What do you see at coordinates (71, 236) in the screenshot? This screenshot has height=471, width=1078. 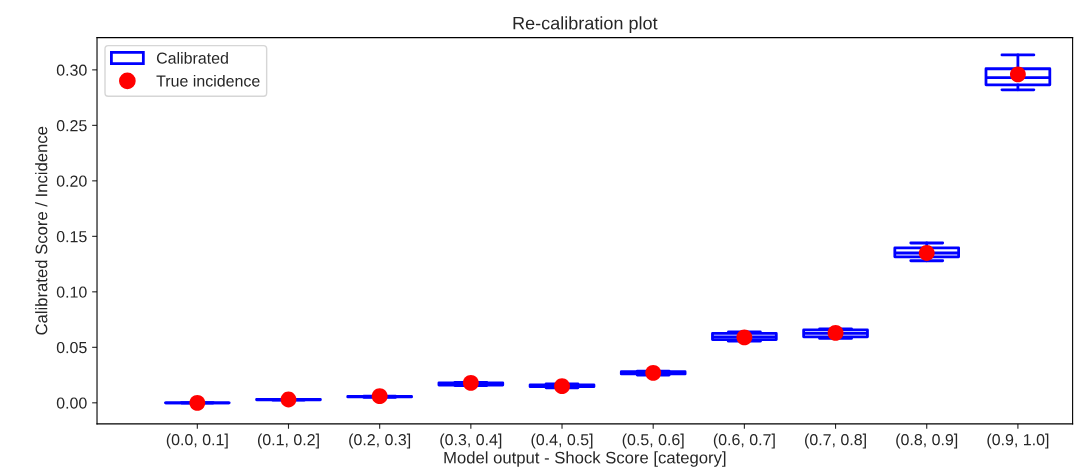 I see `y-tick-label: 0.15` at bounding box center [71, 236].